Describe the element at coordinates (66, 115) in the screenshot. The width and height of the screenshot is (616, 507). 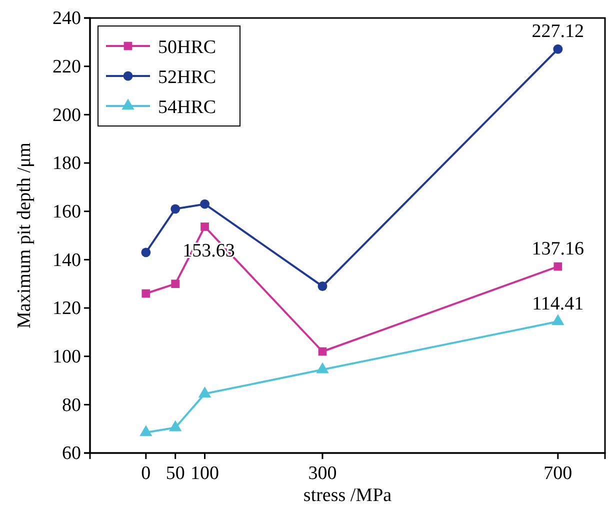
I see `y-tick-label: 200` at that location.